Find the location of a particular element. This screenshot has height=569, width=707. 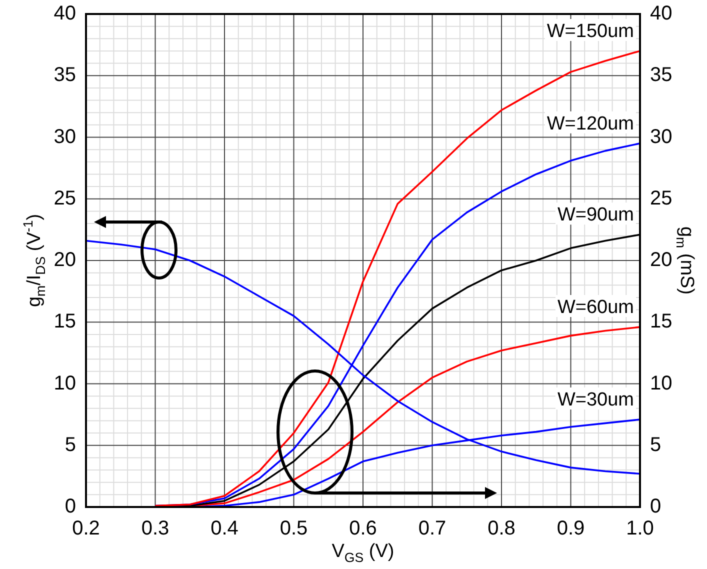

x-tick-label: 0.6 is located at coordinates (363, 529).